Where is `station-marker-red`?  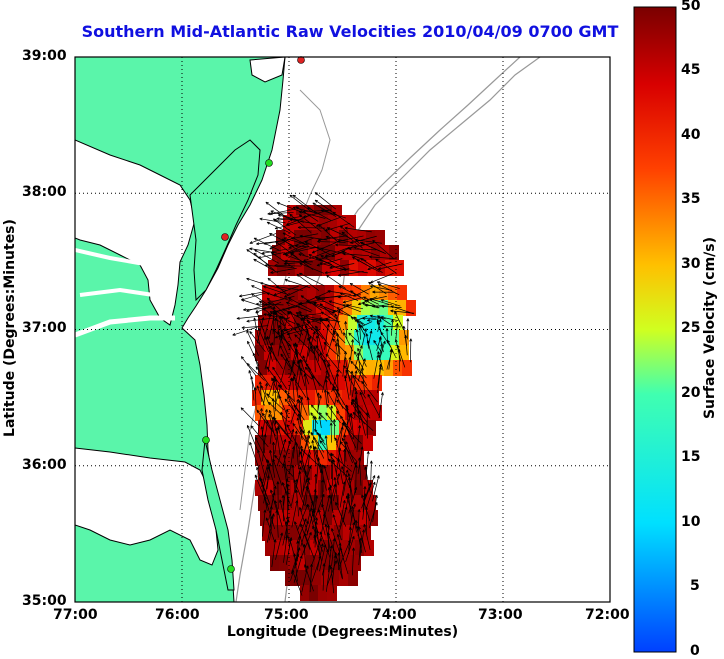
station-marker-red is located at coordinates (225, 237).